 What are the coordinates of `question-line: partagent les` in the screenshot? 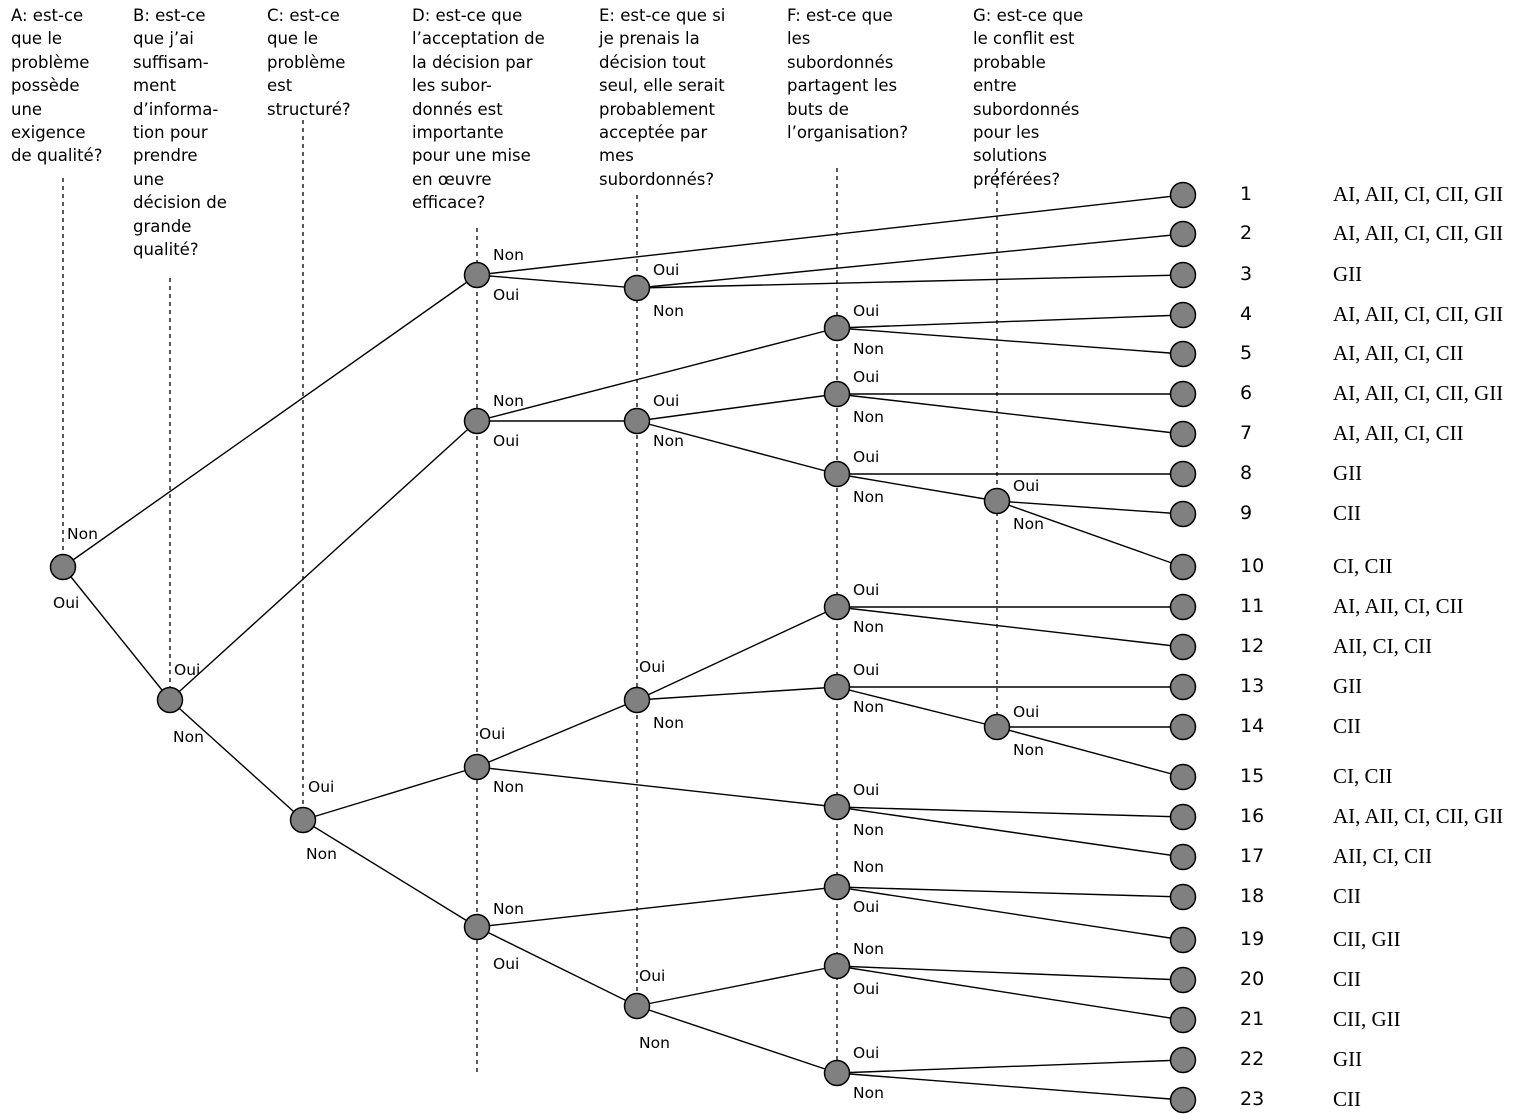 It's located at (842, 86).